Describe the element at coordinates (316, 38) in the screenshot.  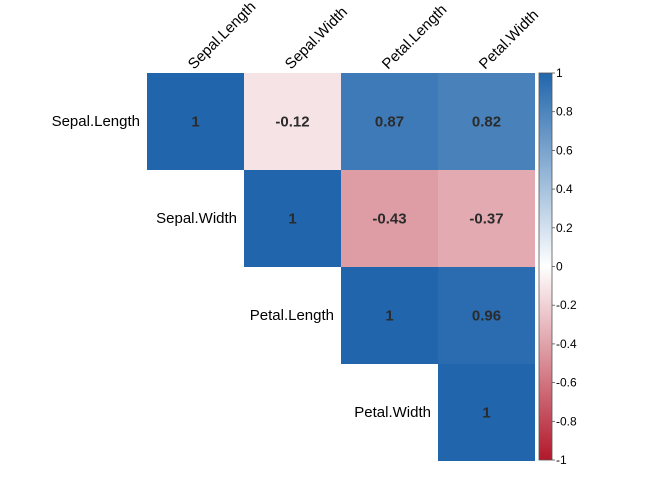
I see `column-label-sepal-width: Sepal.Width` at that location.